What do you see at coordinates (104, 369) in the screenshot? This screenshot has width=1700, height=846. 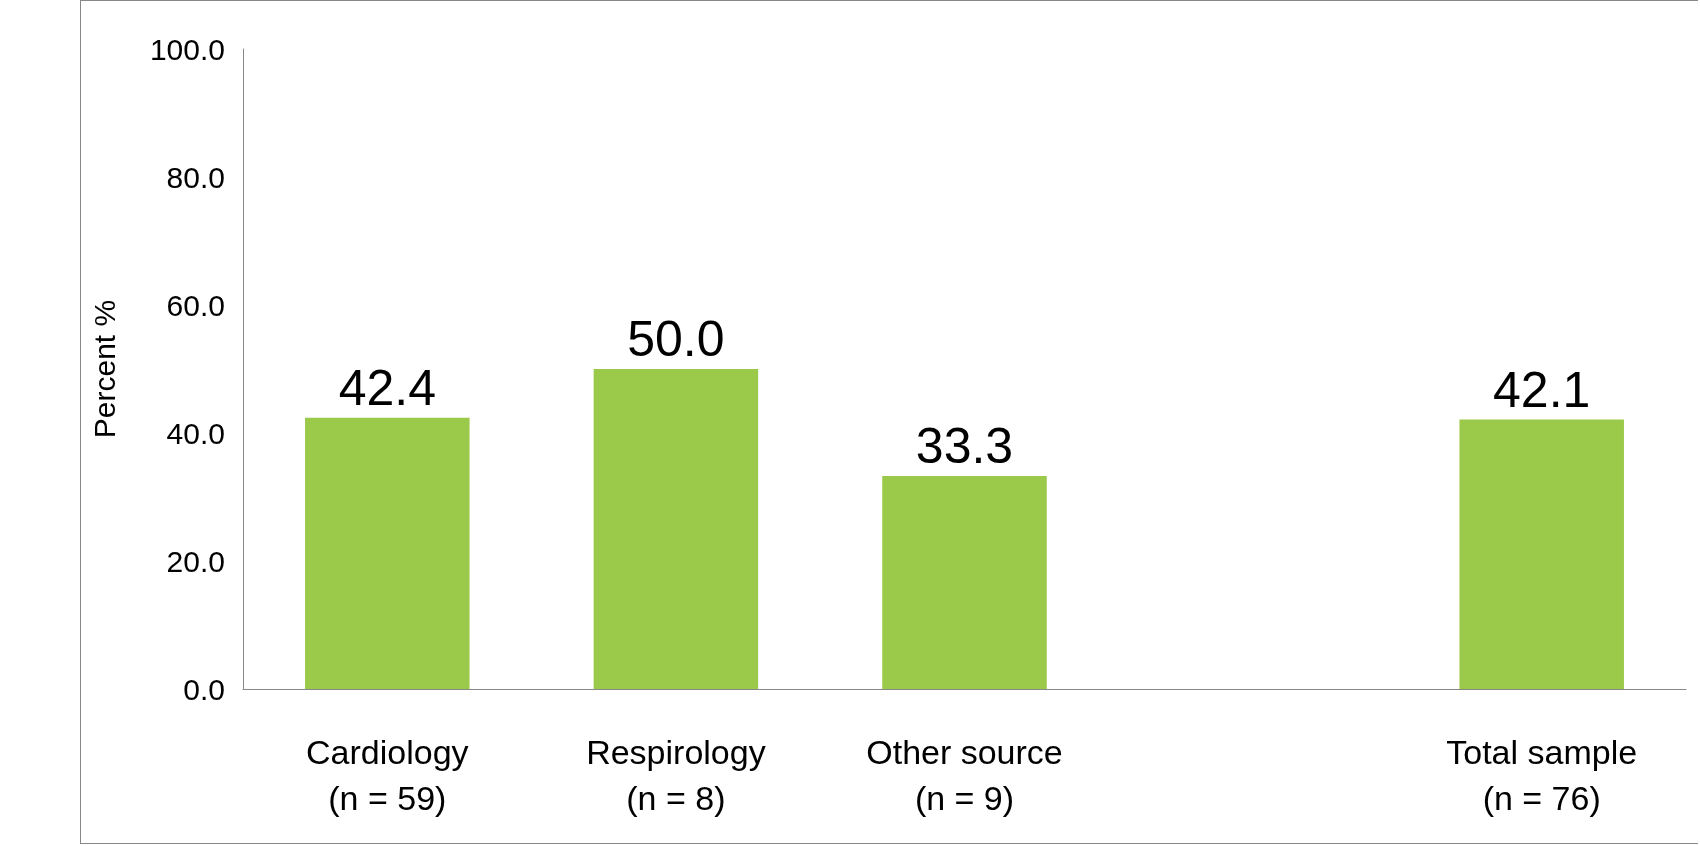 I see `y-axis-title: Percent %` at bounding box center [104, 369].